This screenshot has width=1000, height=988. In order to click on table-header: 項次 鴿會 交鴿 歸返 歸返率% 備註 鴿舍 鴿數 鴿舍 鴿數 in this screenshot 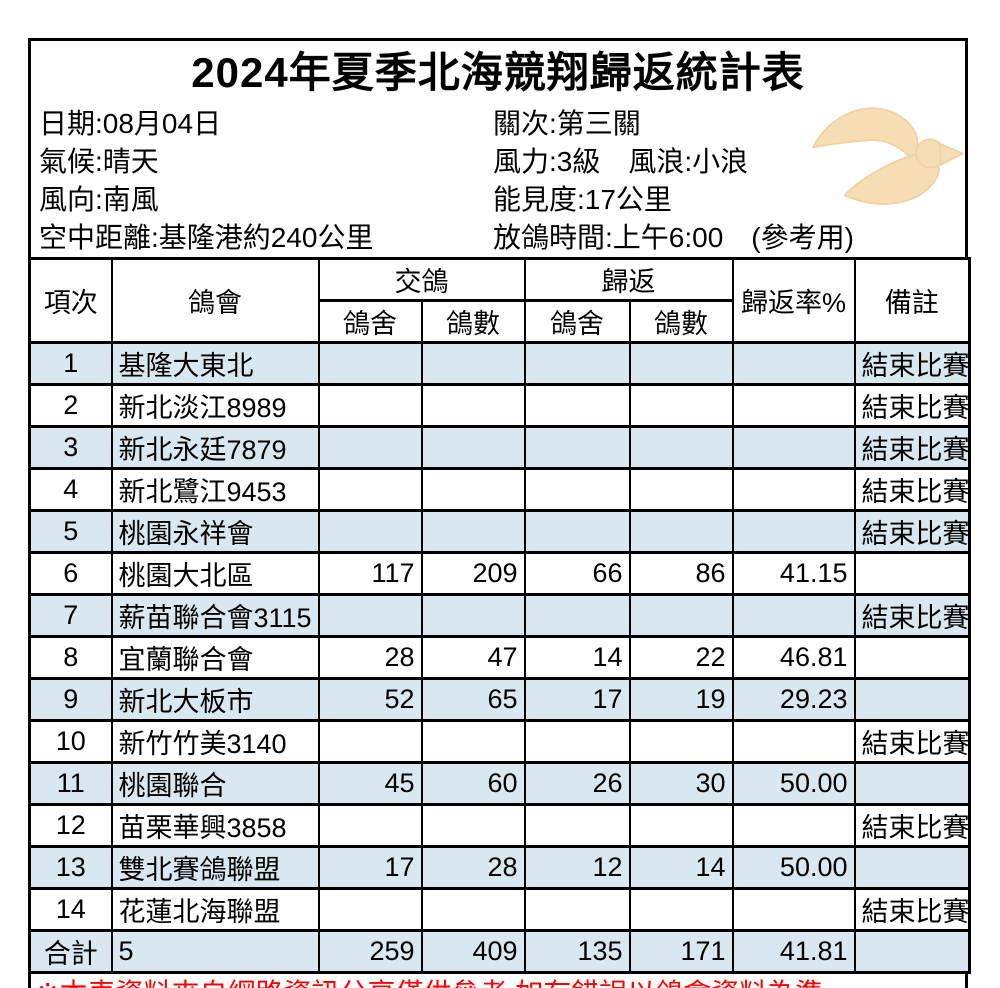, I will do `click(499, 300)`.